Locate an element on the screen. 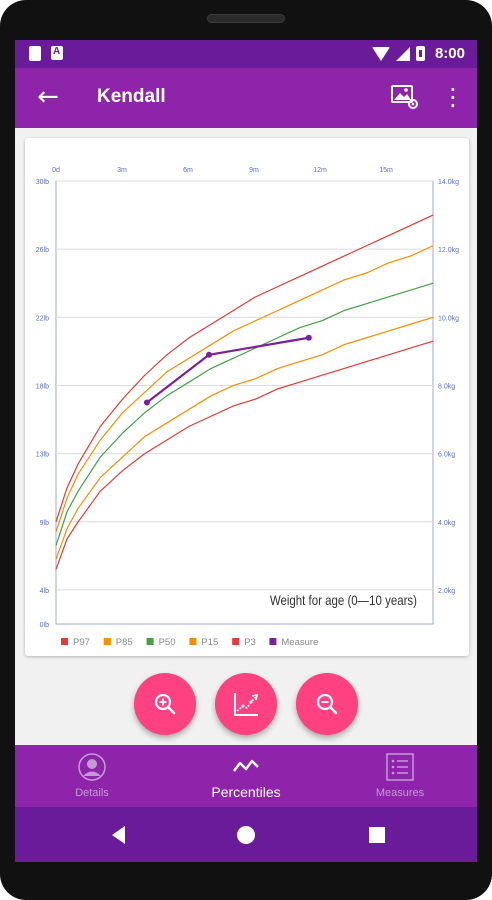 The height and width of the screenshot is (900, 492). status-bar: 8:00 is located at coordinates (246, 54).